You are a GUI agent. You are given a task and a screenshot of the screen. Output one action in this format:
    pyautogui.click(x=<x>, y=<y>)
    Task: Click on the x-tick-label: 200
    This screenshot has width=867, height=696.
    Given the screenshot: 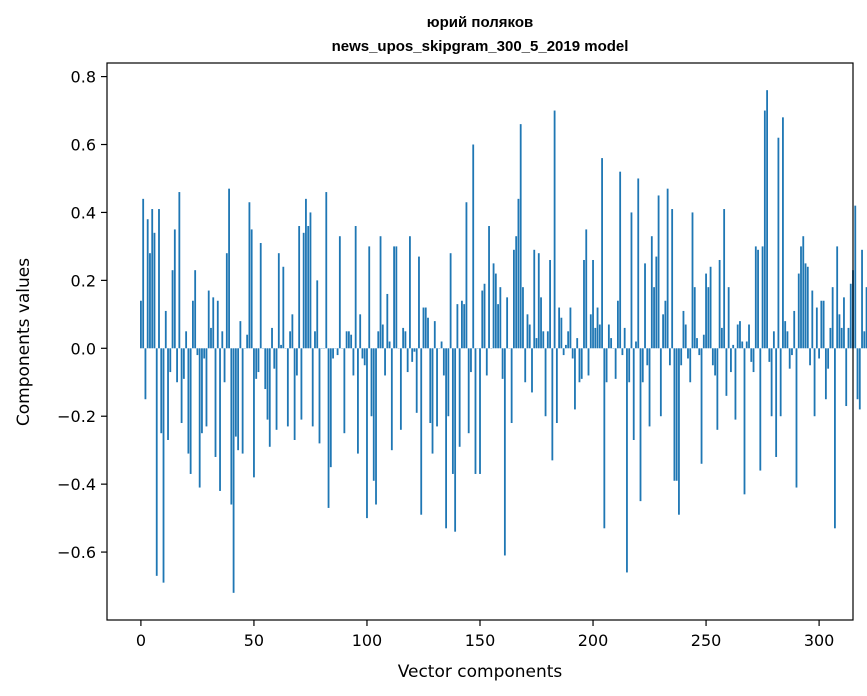 What is the action you would take?
    pyautogui.click(x=593, y=640)
    